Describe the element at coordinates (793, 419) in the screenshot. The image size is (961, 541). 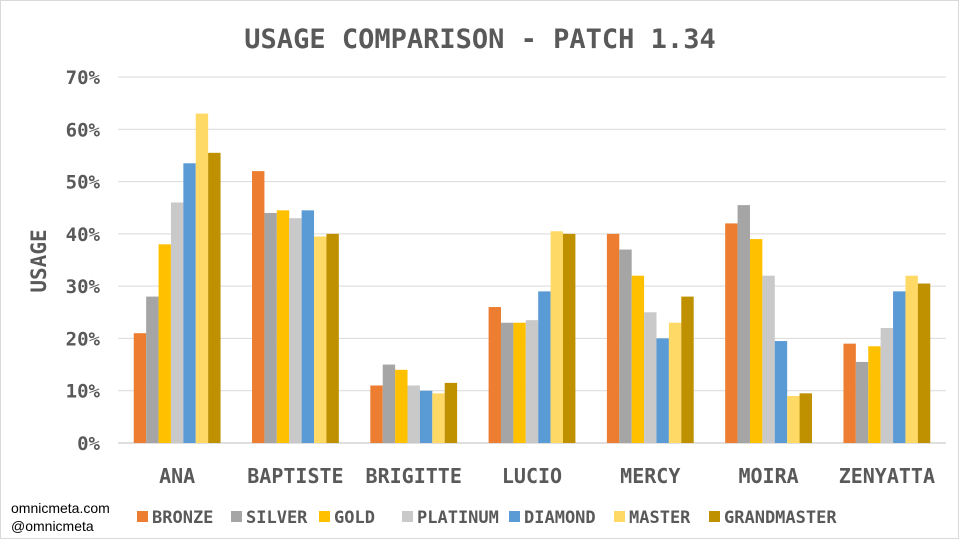
I see `bar-moira-master` at that location.